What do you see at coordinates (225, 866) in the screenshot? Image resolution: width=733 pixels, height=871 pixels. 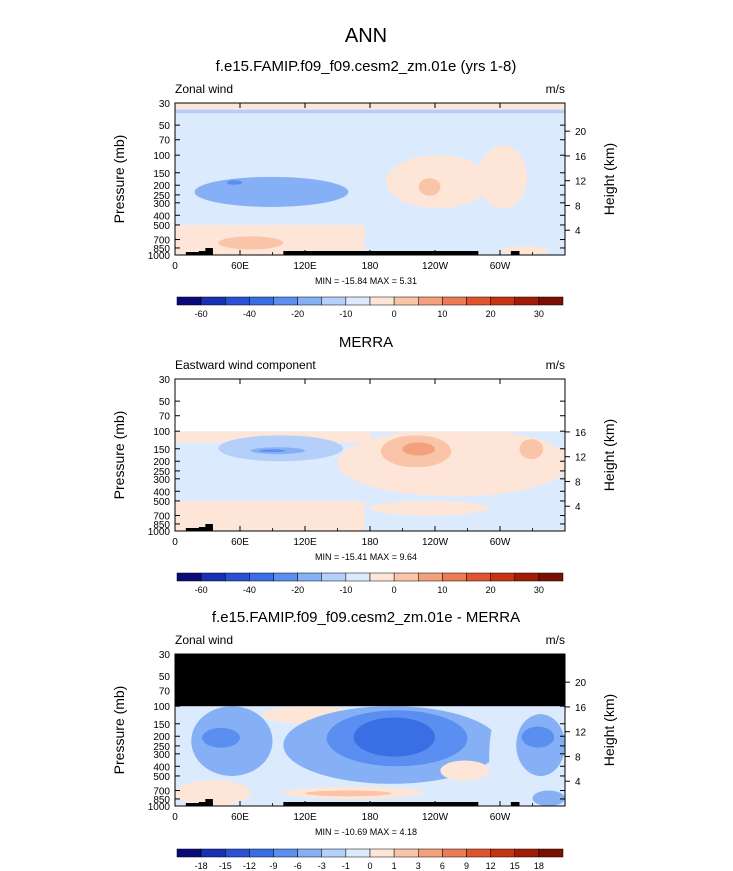 I see `colorbar-label: -15` at bounding box center [225, 866].